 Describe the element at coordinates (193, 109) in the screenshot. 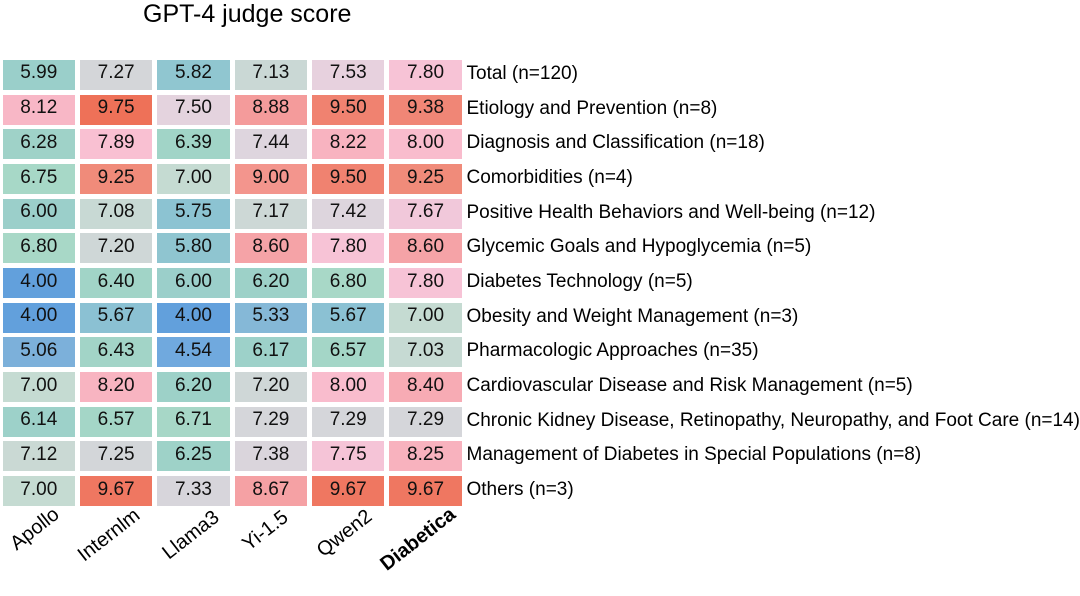

I see `heatmap-cell: 7.50` at that location.